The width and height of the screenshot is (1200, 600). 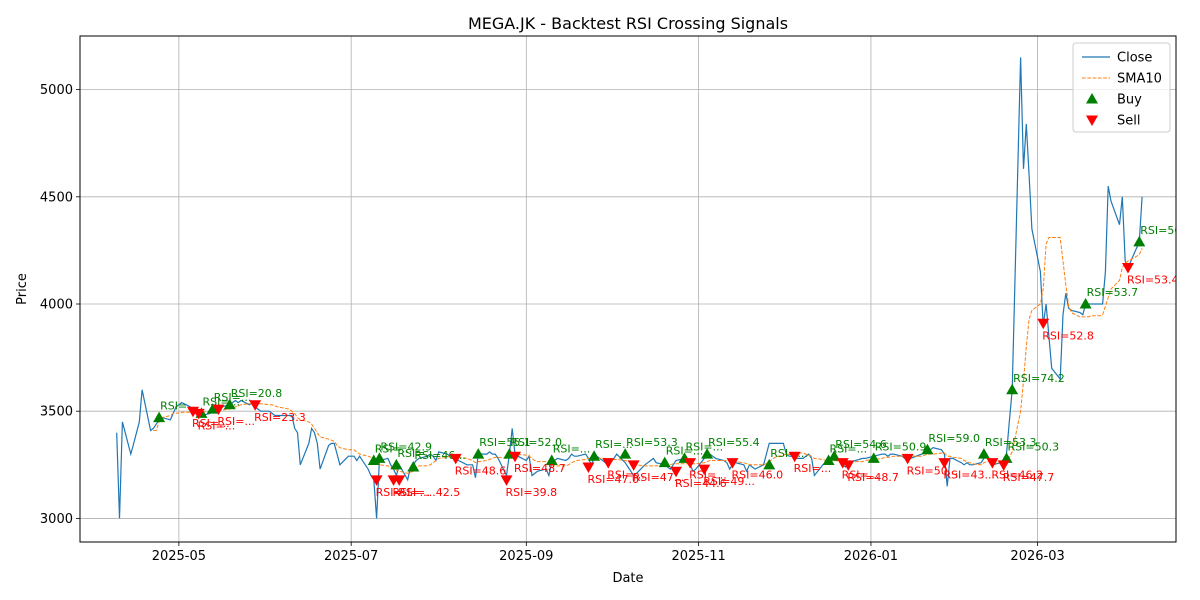 What do you see at coordinates (351, 556) in the screenshot?
I see `x-tick-label: 2025-07` at bounding box center [351, 556].